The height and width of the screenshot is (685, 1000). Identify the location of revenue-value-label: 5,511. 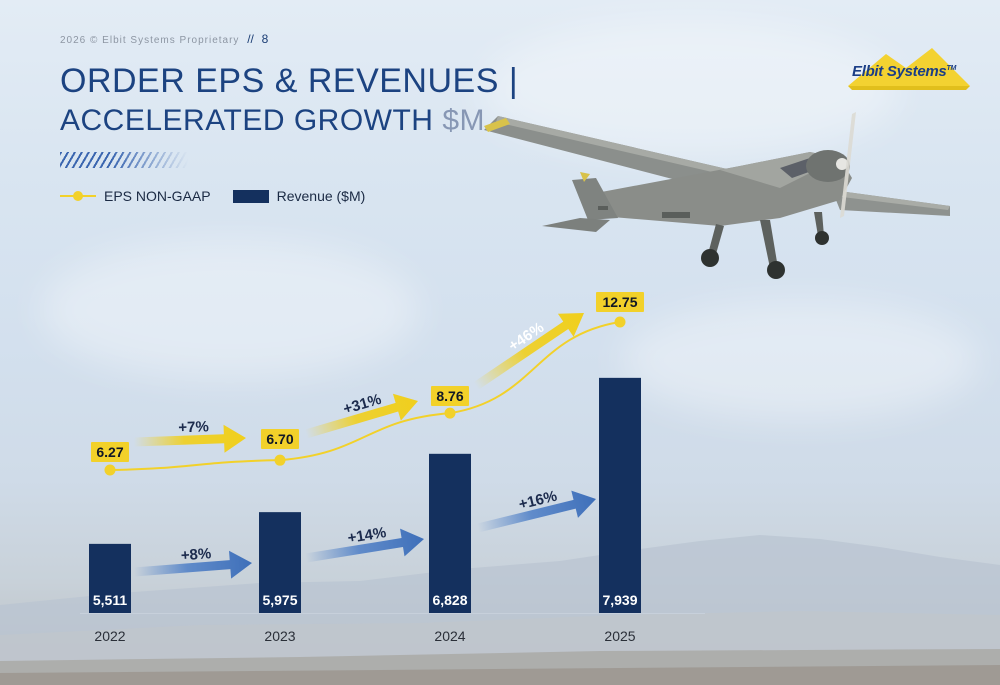
(110, 600).